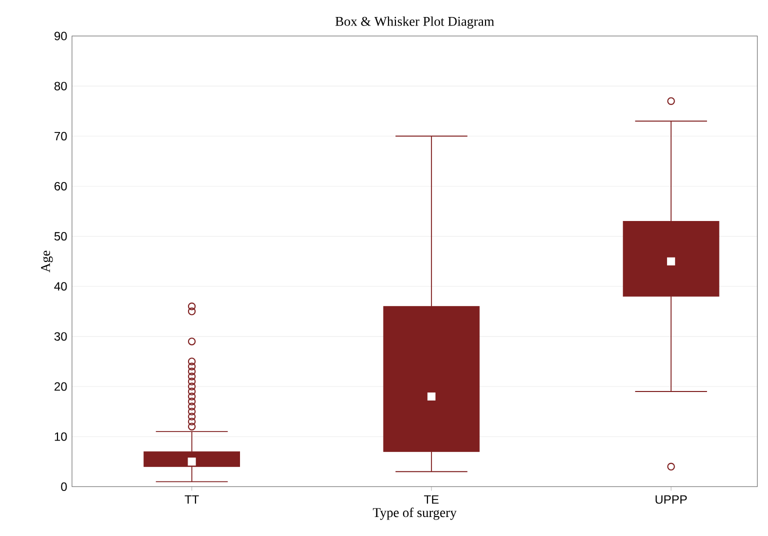  Describe the element at coordinates (60, 236) in the screenshot. I see `y-tick-label: 50` at that location.